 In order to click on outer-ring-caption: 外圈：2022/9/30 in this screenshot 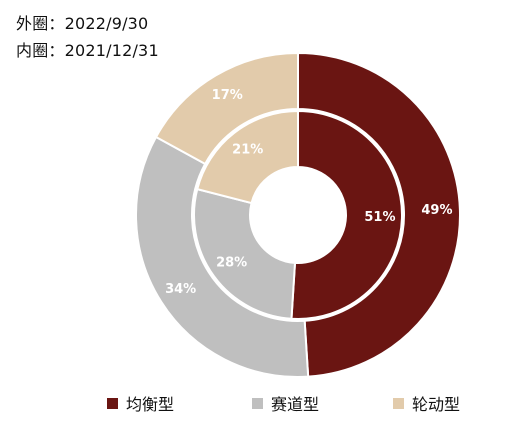, I will do `click(82, 23)`.